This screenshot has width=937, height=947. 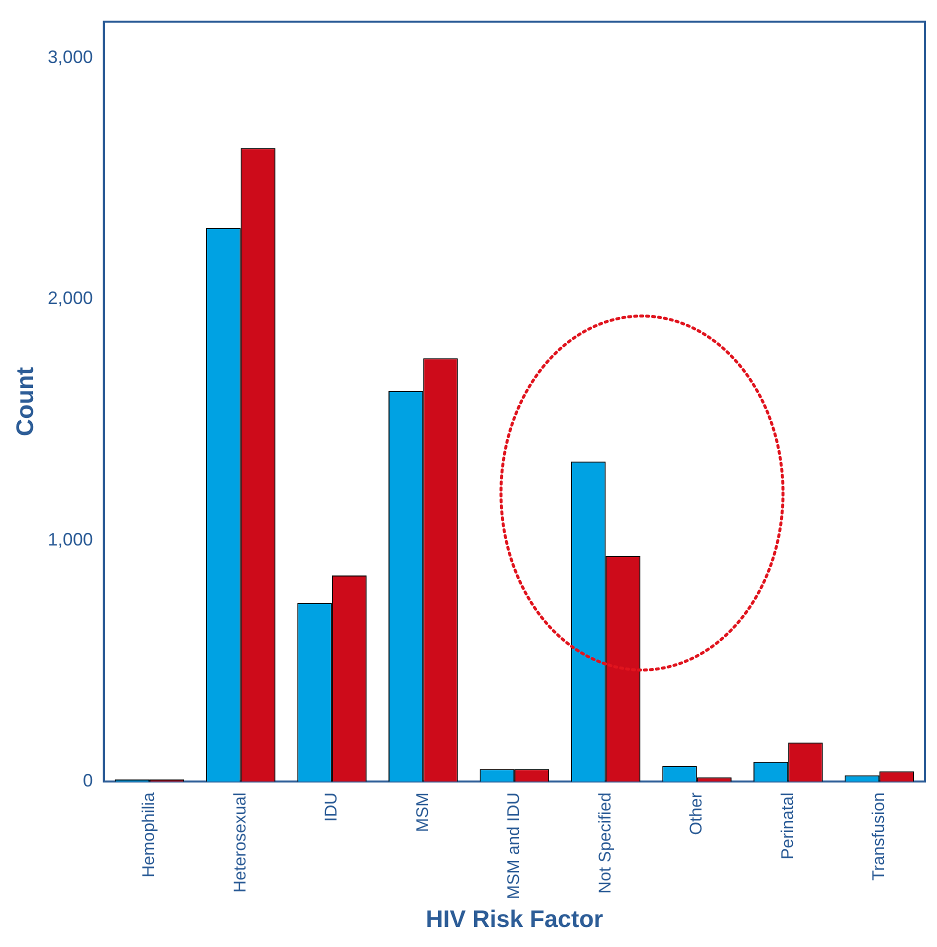 I want to click on x-tick-label: Heterosexual, so click(x=240, y=842).